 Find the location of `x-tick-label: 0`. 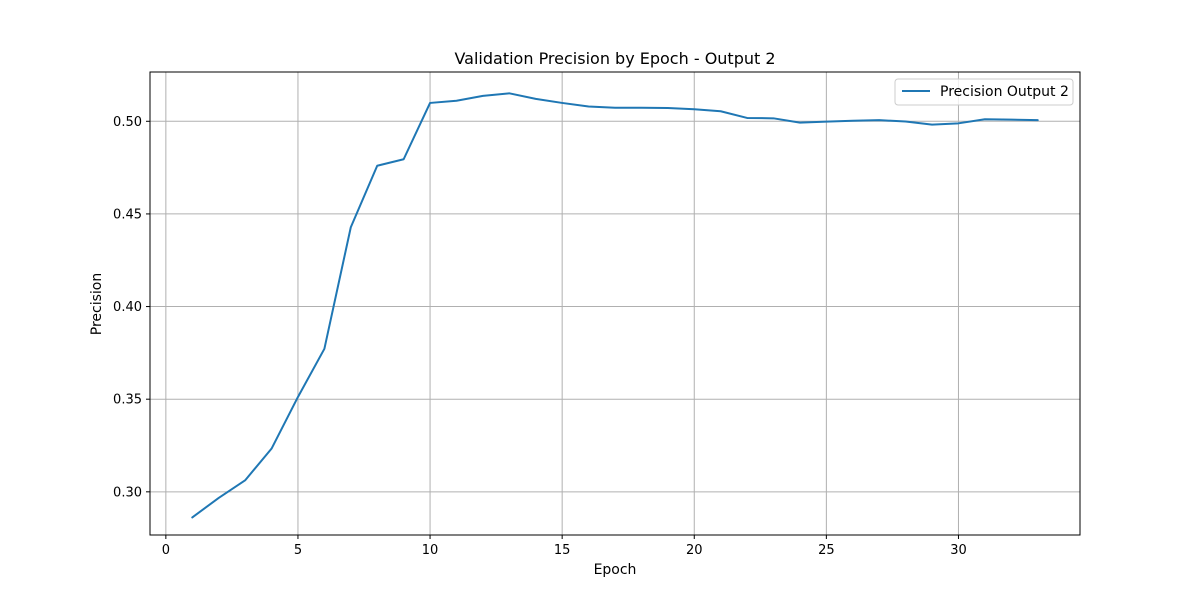

x-tick-label: 0 is located at coordinates (166, 550).